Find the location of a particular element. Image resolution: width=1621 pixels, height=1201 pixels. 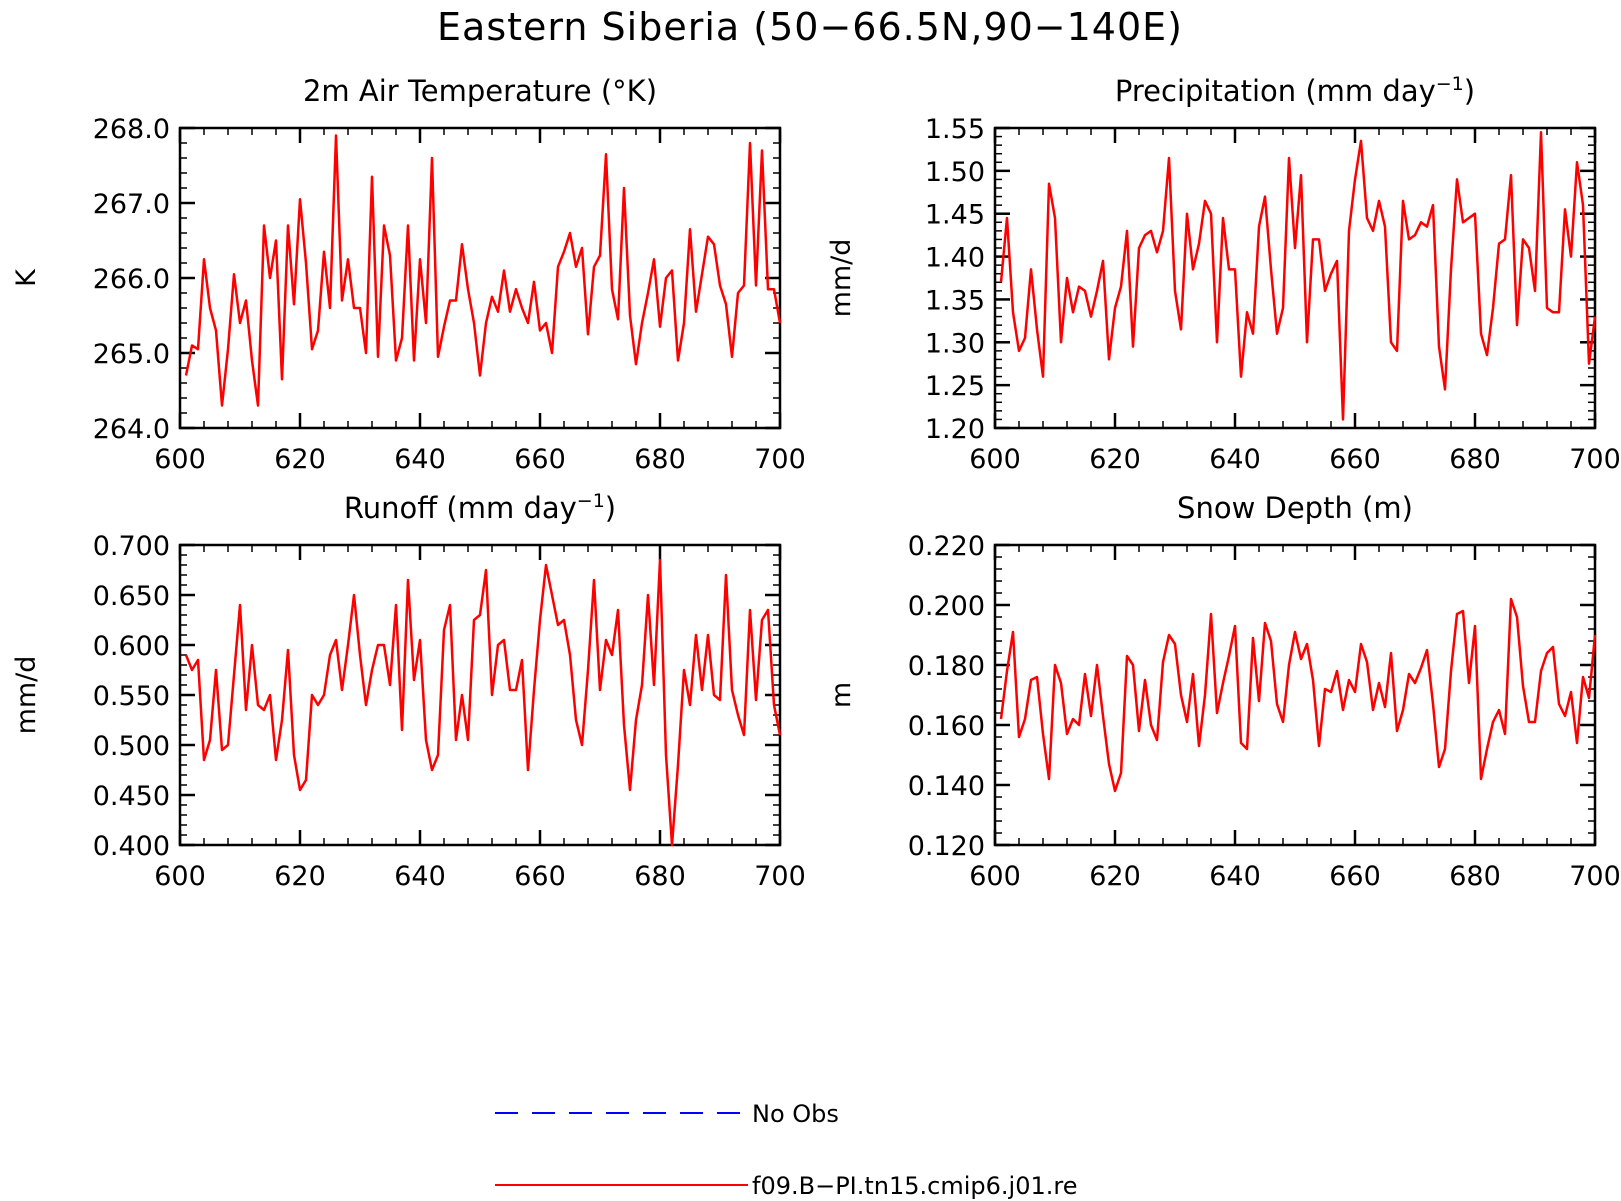

y-tick-label: 1.25 is located at coordinates (955, 386).